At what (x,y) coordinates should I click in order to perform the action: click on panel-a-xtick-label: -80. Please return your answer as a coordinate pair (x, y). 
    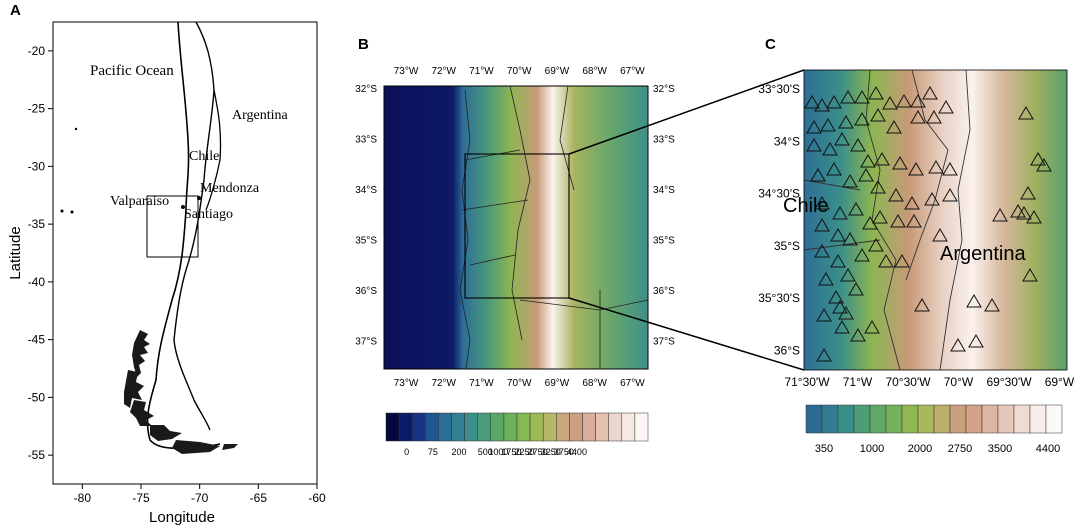
    Looking at the image, I should click on (83, 498).